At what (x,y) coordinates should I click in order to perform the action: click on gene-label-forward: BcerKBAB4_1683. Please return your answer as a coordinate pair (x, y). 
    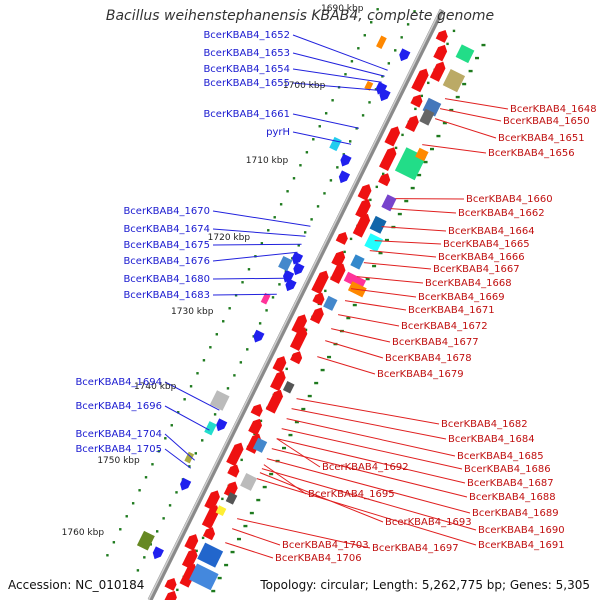
    Looking at the image, I should click on (166, 295).